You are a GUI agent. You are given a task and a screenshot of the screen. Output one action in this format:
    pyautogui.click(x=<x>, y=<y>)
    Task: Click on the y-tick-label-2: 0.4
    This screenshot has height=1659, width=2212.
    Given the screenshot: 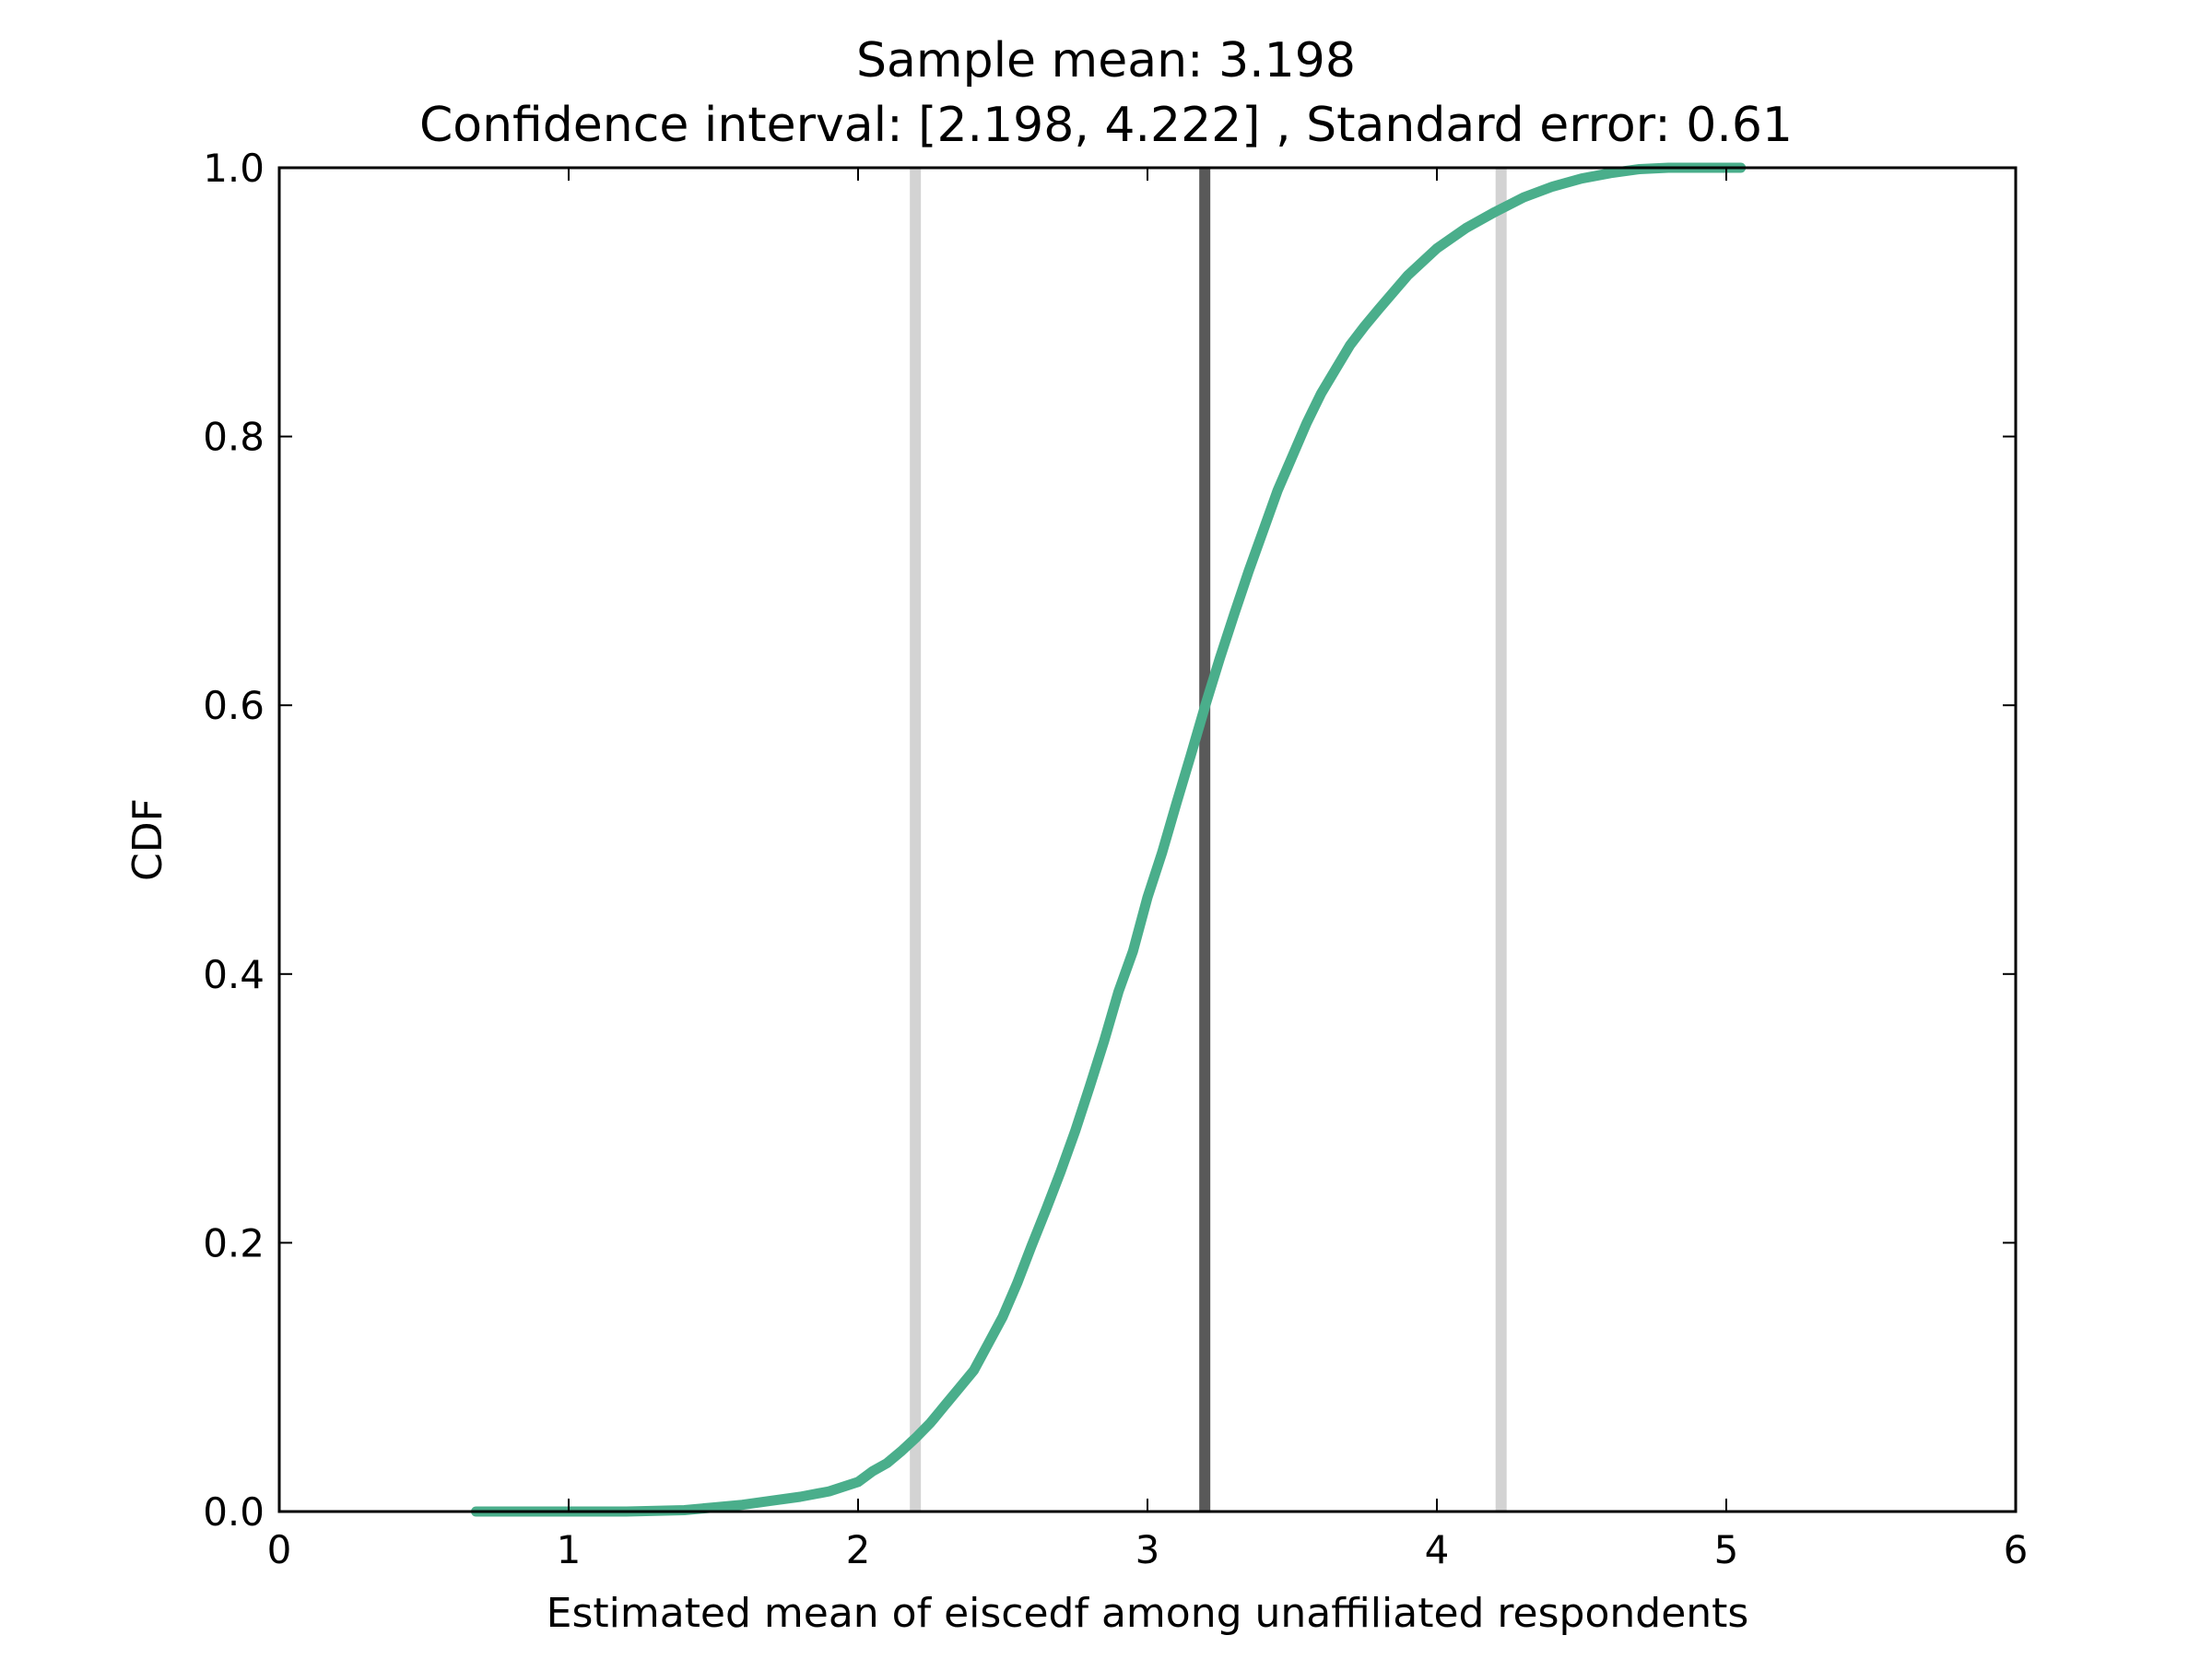 What is the action you would take?
    pyautogui.click(x=234, y=974)
    